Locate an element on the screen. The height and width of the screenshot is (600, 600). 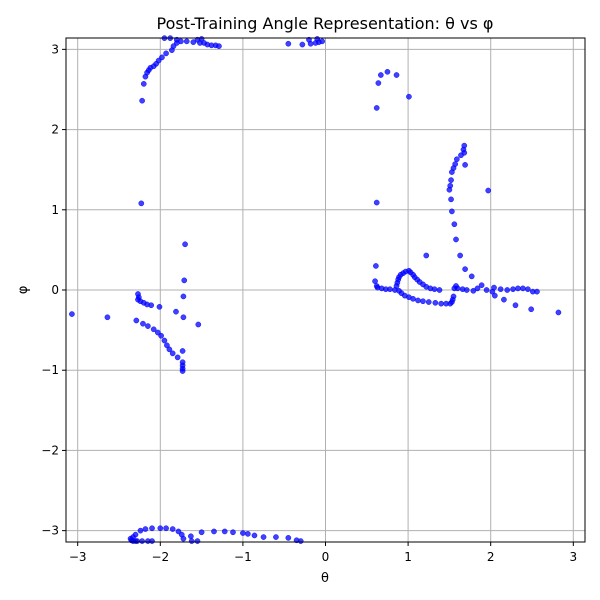
y-tick-label: −1 is located at coordinates (50, 370).